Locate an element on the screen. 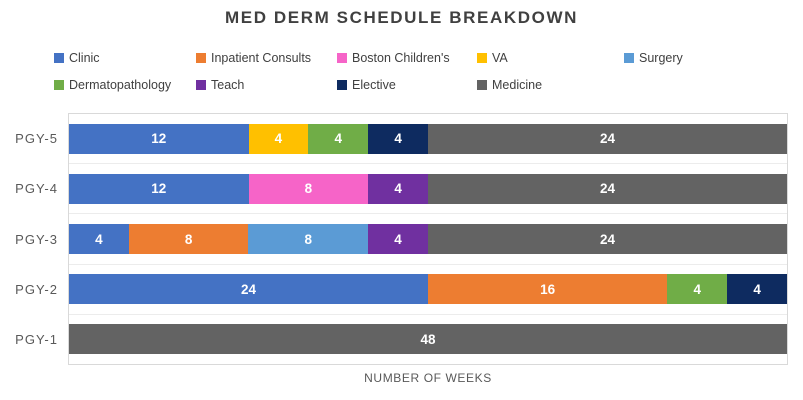  category-label: PGY-5 is located at coordinates (36, 138).